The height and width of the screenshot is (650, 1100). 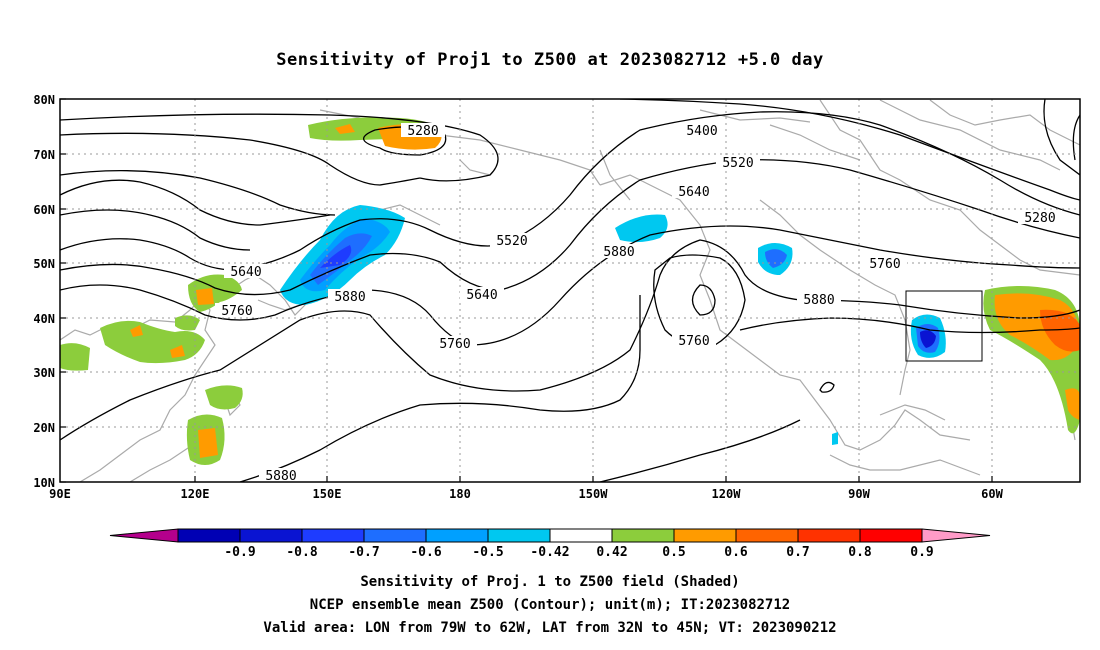 What do you see at coordinates (611, 552) in the screenshot?
I see `colorbar-level-label: 0.42` at bounding box center [611, 552].